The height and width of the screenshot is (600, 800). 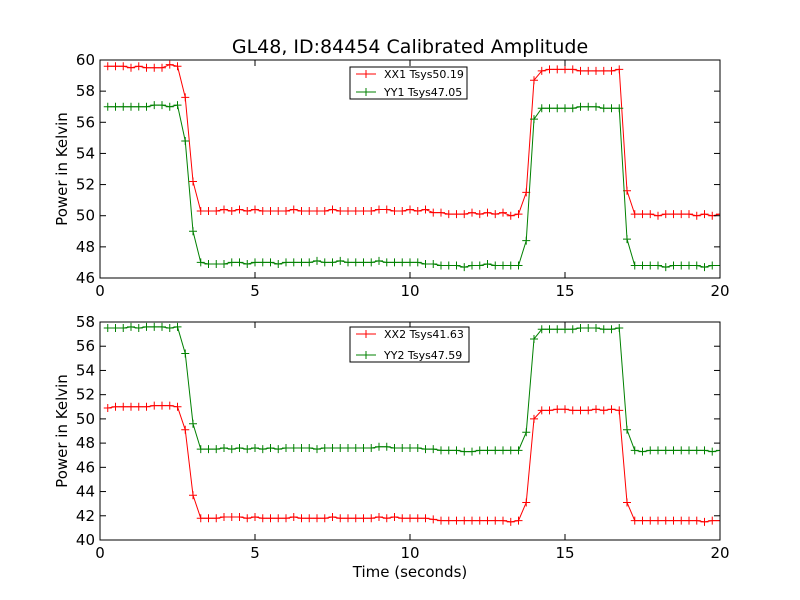 I want to click on x-tick-label: 10, so click(x=409, y=553).